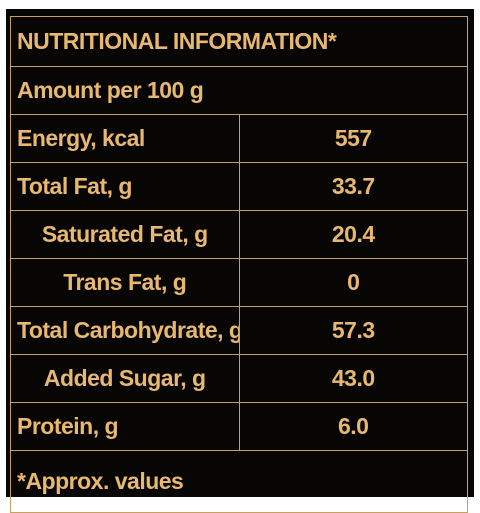 The image size is (480, 513). What do you see at coordinates (125, 138) in the screenshot?
I see `nutrient-name: Energy, kcal` at bounding box center [125, 138].